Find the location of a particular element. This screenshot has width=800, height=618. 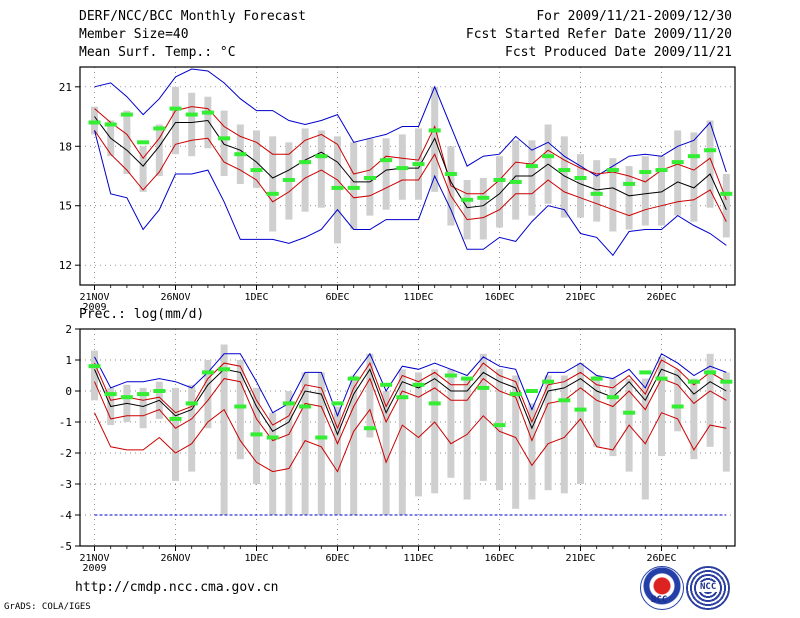

series-line-mean is located at coordinates (410, 163).